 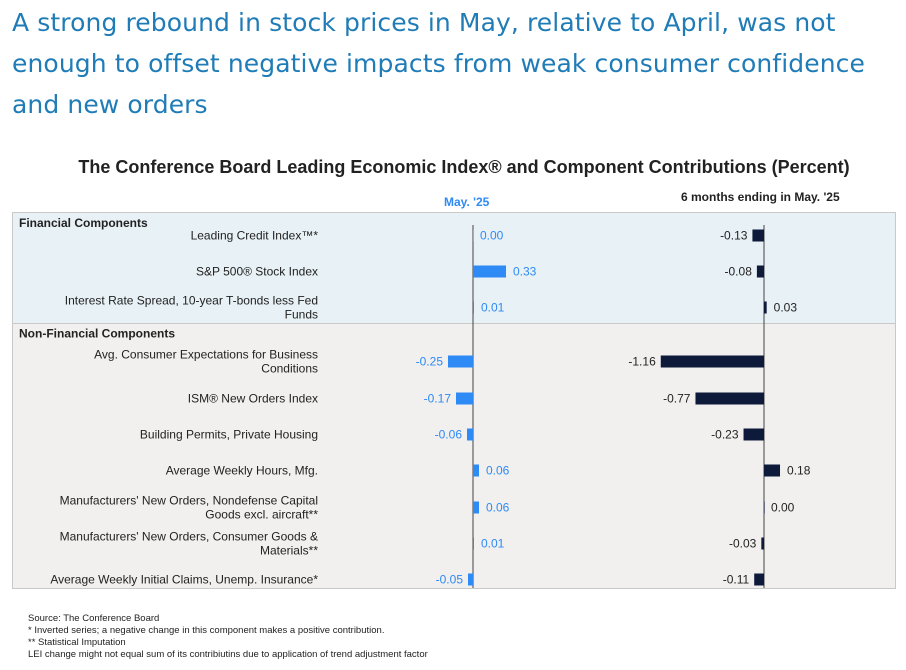 What do you see at coordinates (783, 508) in the screenshot?
I see `value-label-six-months: 0.00` at bounding box center [783, 508].